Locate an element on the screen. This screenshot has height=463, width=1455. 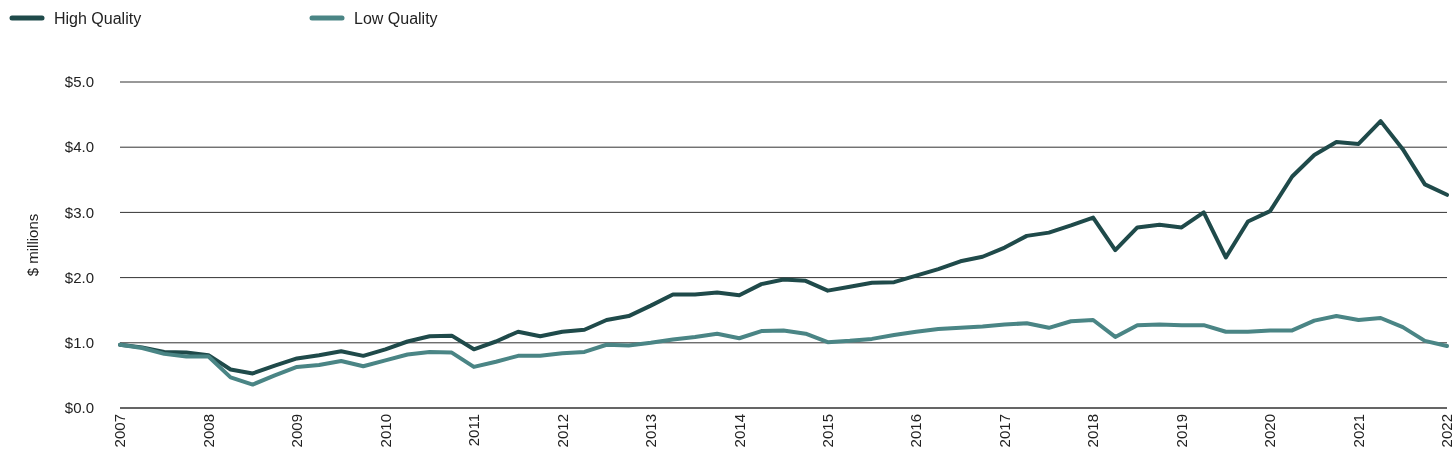
x-tick-label: 2015 is located at coordinates (827, 431).